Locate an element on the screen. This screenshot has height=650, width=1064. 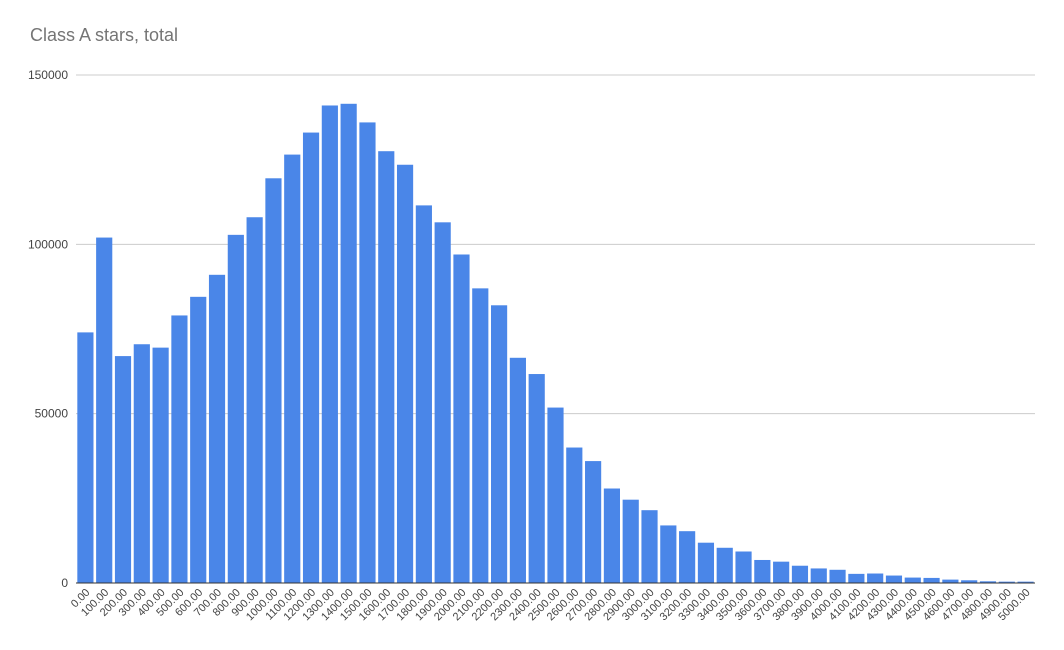
chart-title: Class A stars, total is located at coordinates (104, 35).